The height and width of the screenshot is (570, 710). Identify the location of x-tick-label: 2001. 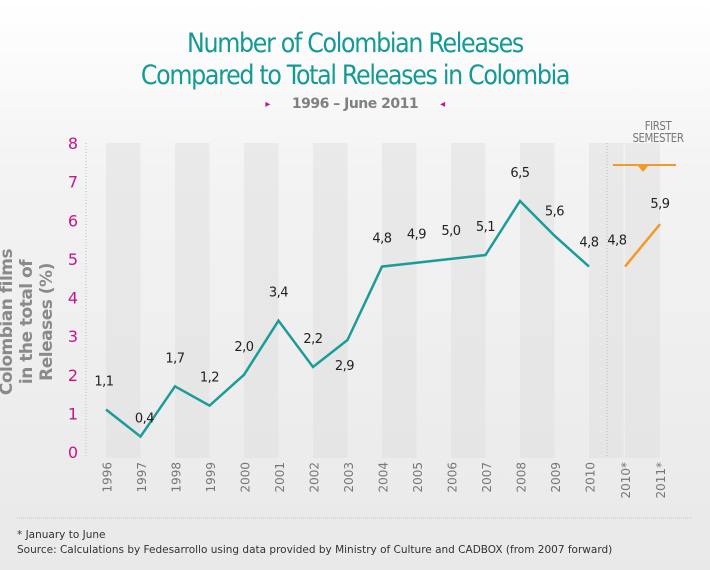
(280, 477).